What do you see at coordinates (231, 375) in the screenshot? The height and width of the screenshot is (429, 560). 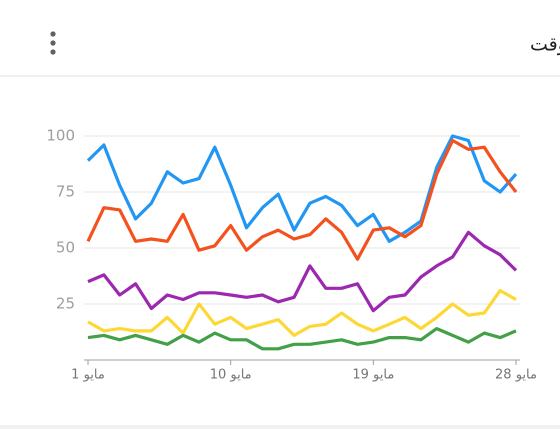 I see `x-tick-label: 10 مايو` at bounding box center [231, 375].